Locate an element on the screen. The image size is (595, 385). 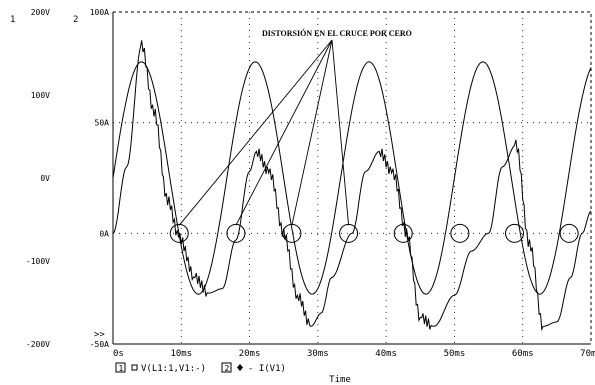
left-axis-tick-label: 200V is located at coordinates (40, 12).